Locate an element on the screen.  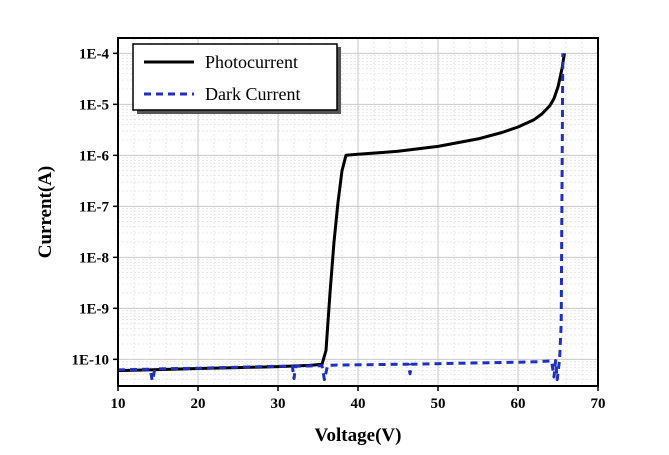
legend-label-dark-current: Dark Current is located at coordinates (252, 94).